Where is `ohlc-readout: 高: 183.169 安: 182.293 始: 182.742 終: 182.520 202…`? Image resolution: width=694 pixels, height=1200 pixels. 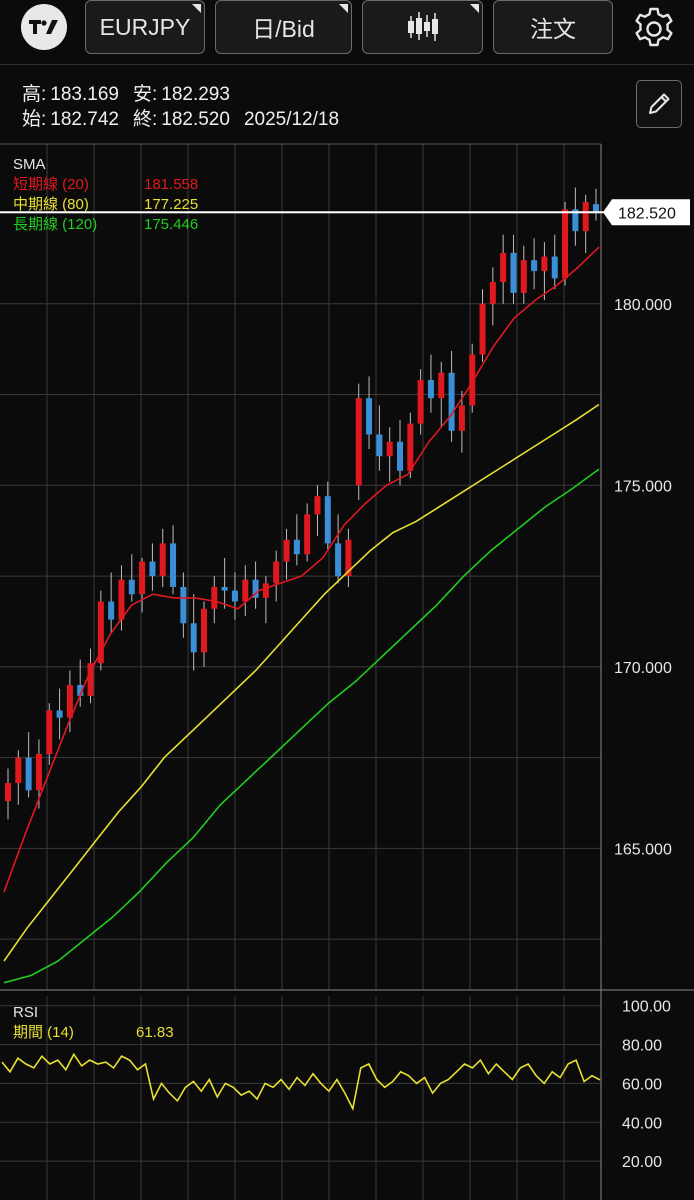 ohlc-readout: 高: 183.169 安: 182.293 始: 182.742 終: 182.520 202… is located at coordinates (182, 107).